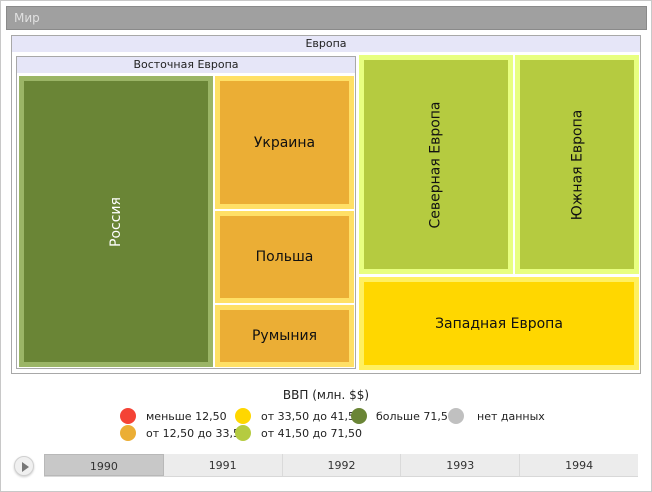  I want to click on tile-label: Украина, so click(284, 142).